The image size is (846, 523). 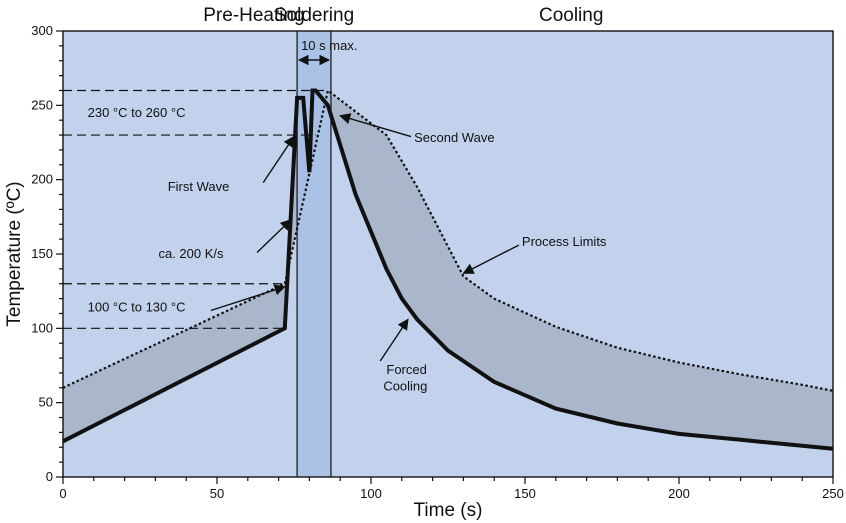 What do you see at coordinates (46, 402) in the screenshot?
I see `y-tick-label: 50` at bounding box center [46, 402].